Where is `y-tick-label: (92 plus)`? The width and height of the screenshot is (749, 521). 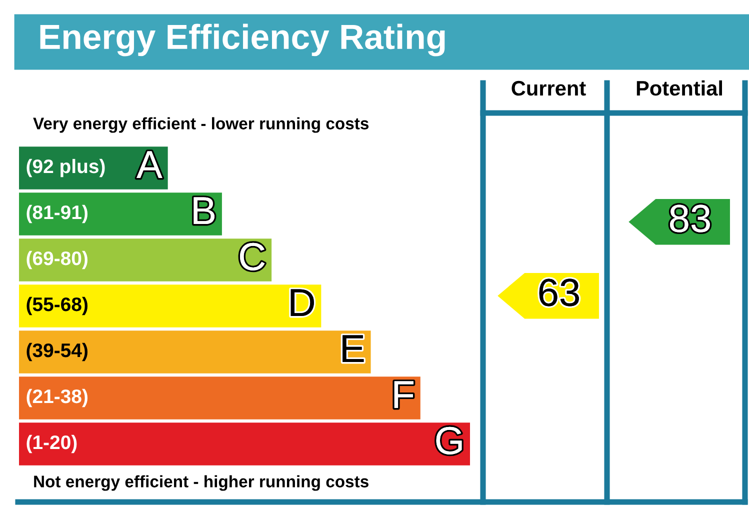 y-tick-label: (92 plus) is located at coordinates (65, 168).